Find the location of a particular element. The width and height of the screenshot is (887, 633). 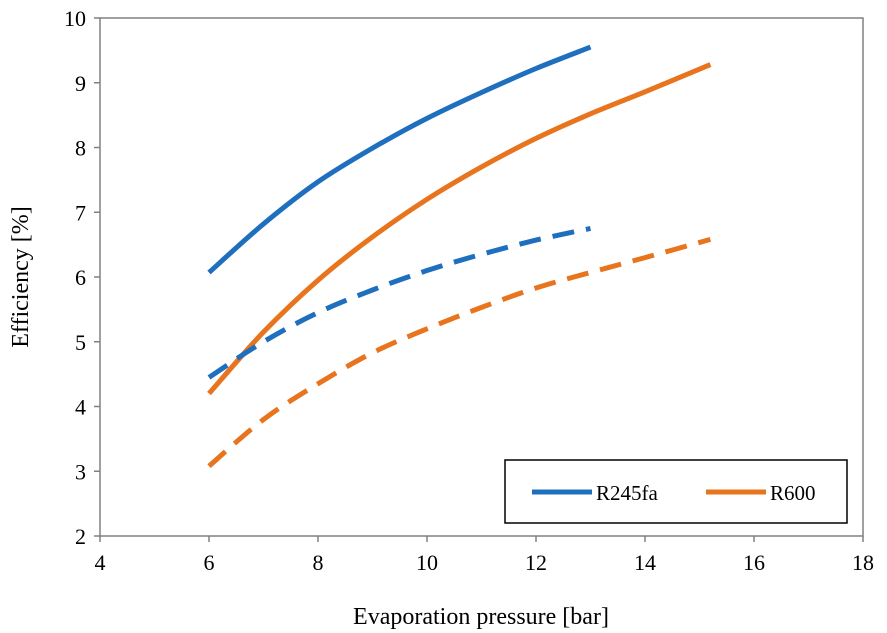

y-tick-label: 8 is located at coordinates (80, 148).